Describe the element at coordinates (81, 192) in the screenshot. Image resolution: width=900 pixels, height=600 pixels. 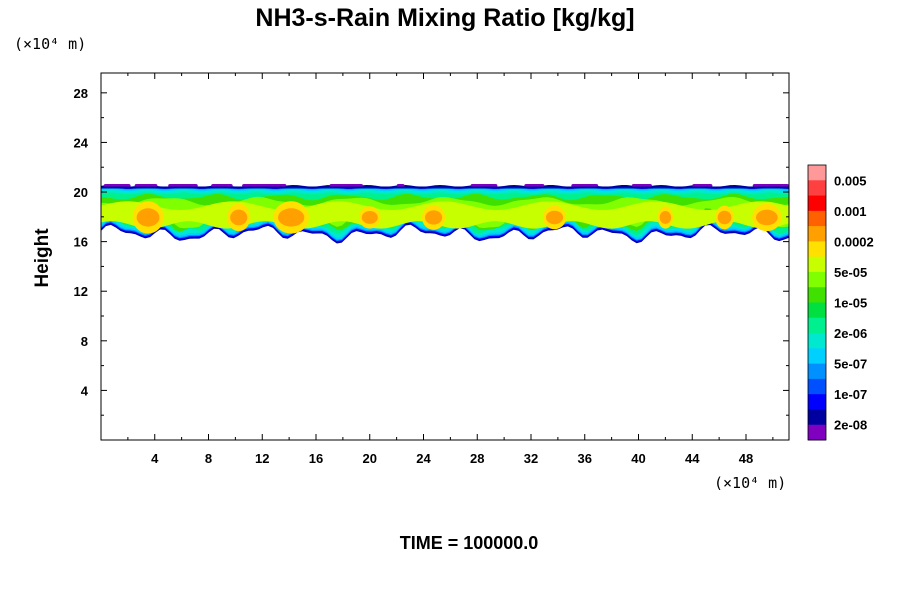
I see `y-tick-label: 20` at that location.